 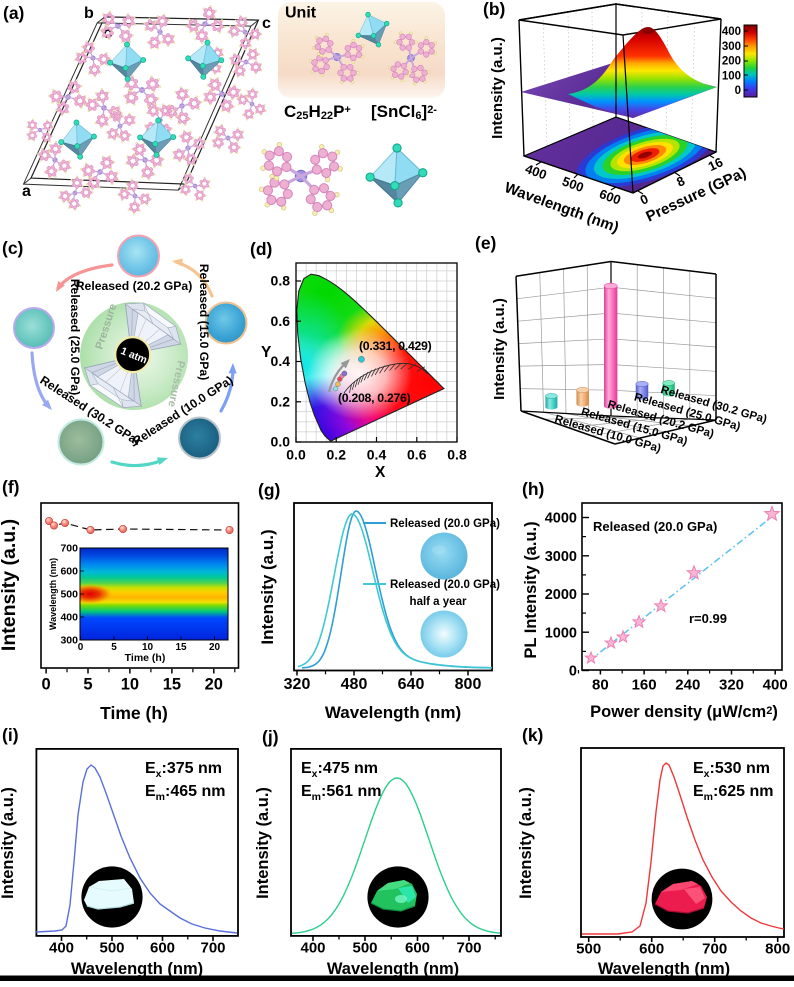 I want to click on svg-text: Ex:530 nm, so click(x=731, y=770).